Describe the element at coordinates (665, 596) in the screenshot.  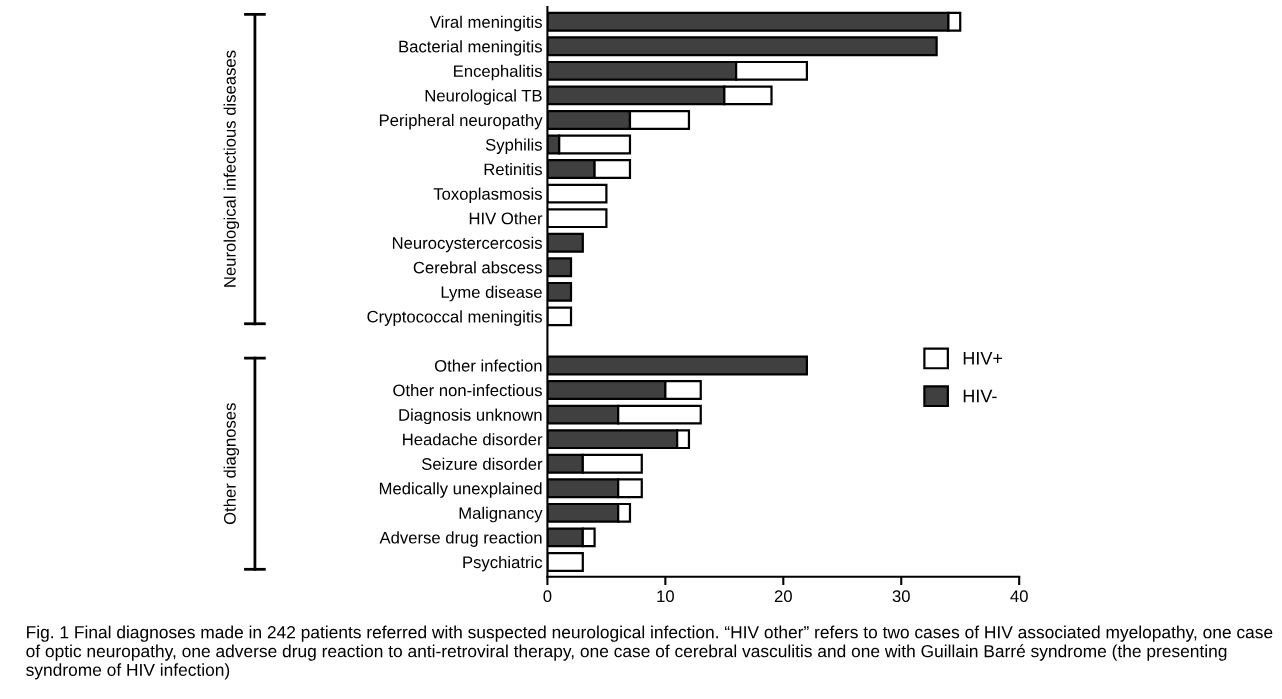
I see `x-tick-label: 10` at that location.